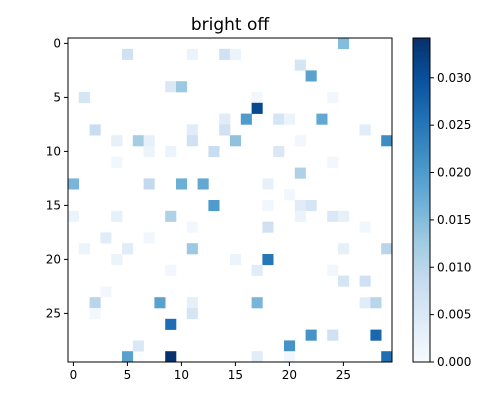 Image resolution: width=500 pixels, height=400 pixels. Describe the element at coordinates (53, 313) in the screenshot. I see `y-tick-label: 25` at that location.